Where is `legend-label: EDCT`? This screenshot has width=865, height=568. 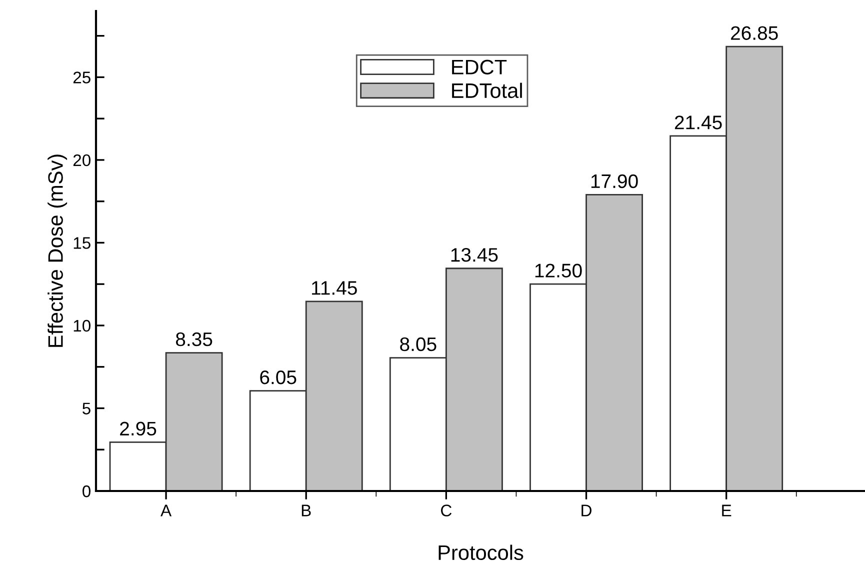
legend-label: EDCT is located at coordinates (479, 67).